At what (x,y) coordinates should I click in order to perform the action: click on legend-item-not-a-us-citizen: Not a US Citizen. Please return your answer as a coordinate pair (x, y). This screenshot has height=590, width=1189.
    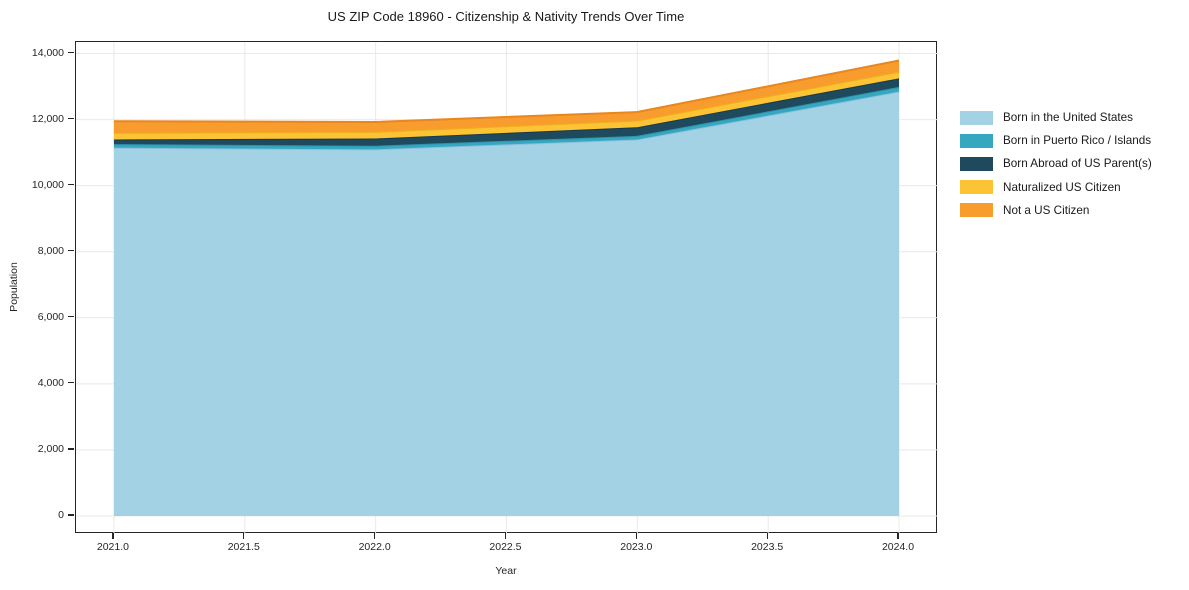
    Looking at the image, I should click on (1056, 210).